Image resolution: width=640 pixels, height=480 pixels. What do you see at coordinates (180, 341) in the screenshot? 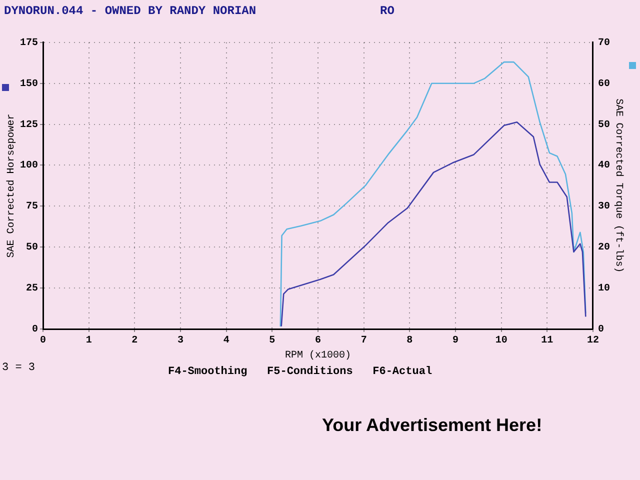
I see `x-tick-label: 3` at bounding box center [180, 341].